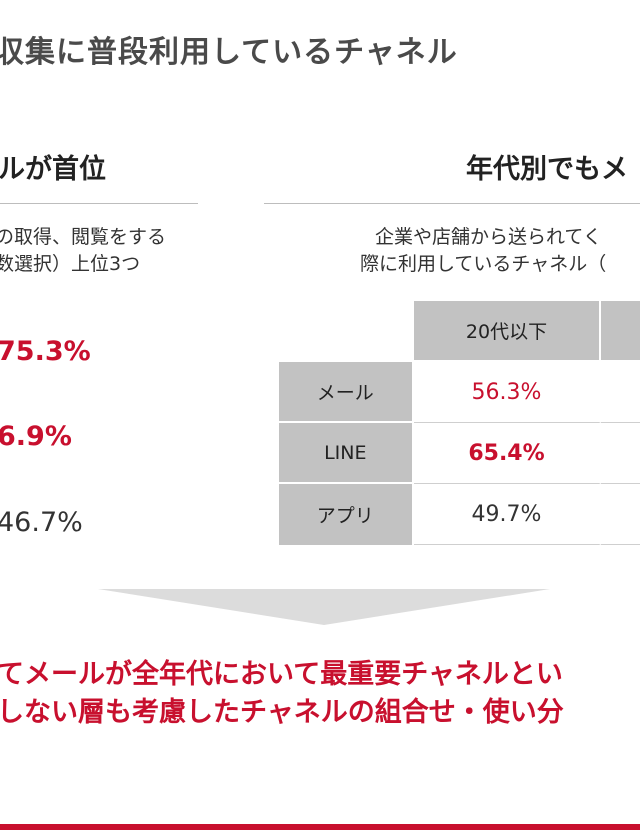 This screenshot has height=830, width=640. What do you see at coordinates (99, 203) in the screenshot?
I see `left-section-divider` at bounding box center [99, 203].